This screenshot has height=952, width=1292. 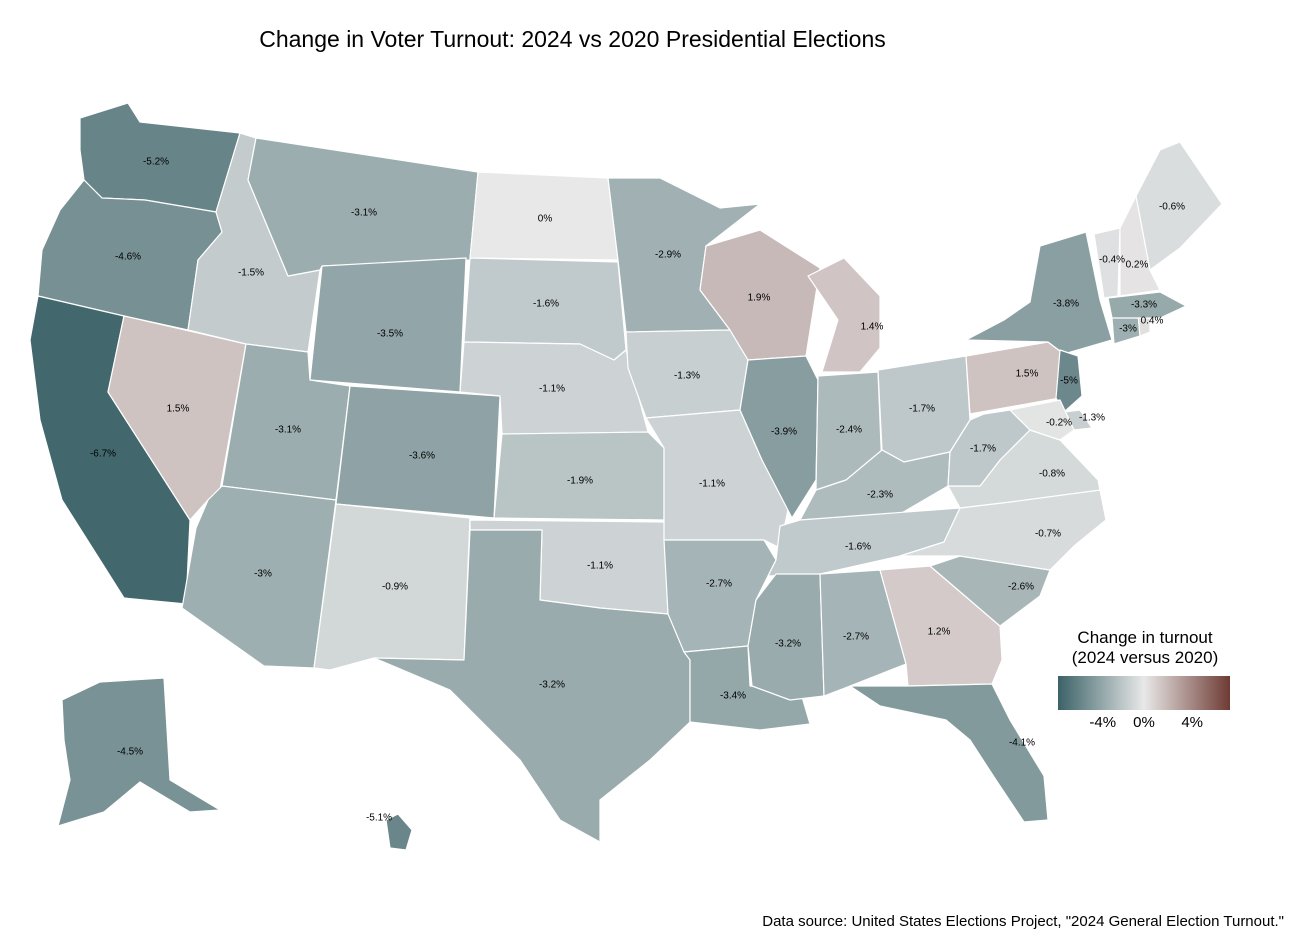 I want to click on state-label-OR: -4.6%, so click(x=128, y=257).